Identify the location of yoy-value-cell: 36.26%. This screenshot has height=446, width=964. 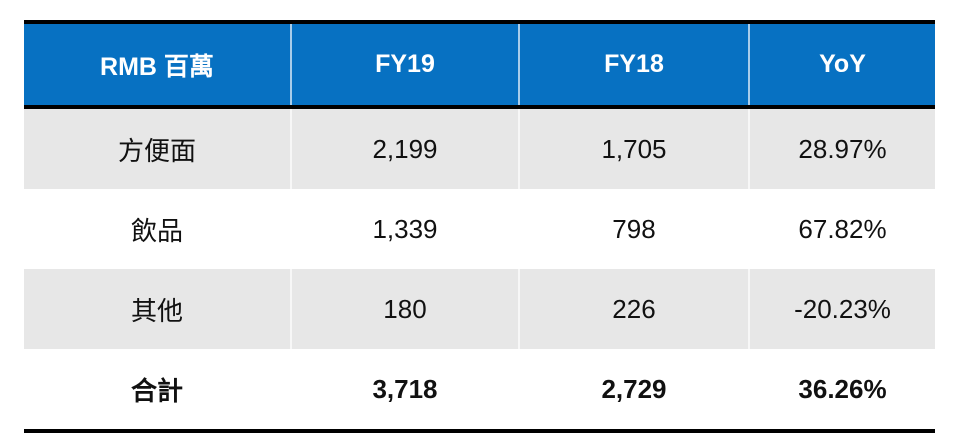
(841, 389).